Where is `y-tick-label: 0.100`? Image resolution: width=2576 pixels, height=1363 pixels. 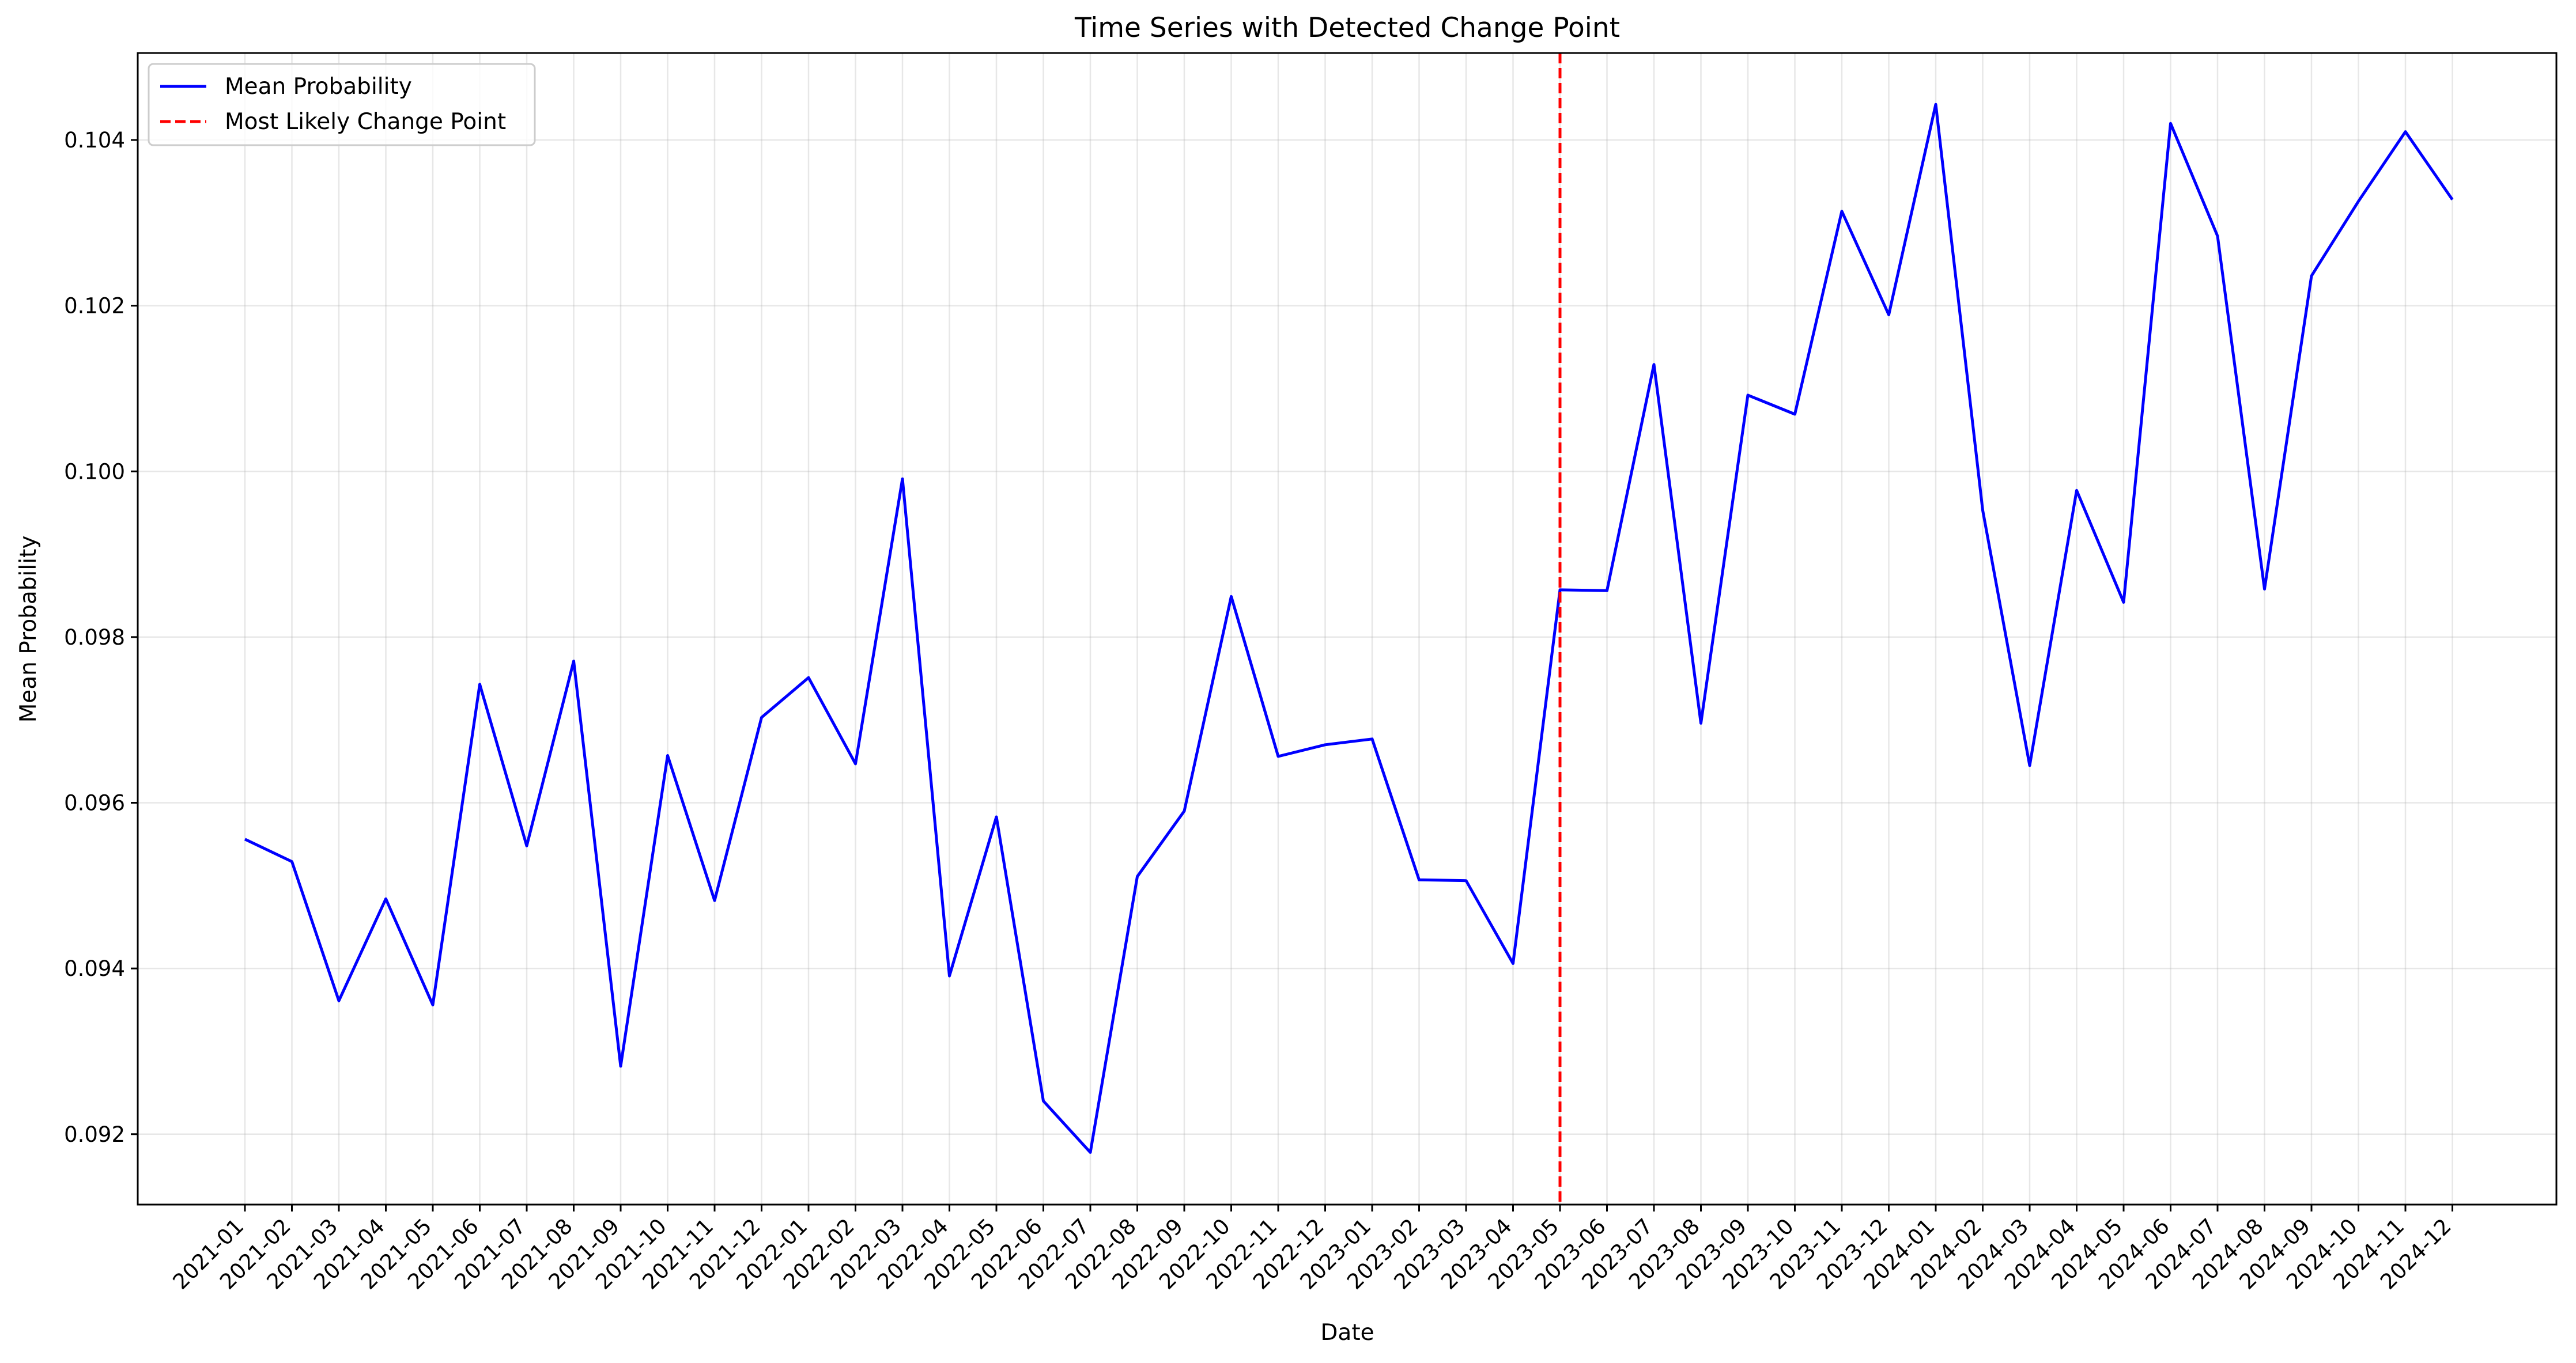 y-tick-label: 0.100 is located at coordinates (94, 471).